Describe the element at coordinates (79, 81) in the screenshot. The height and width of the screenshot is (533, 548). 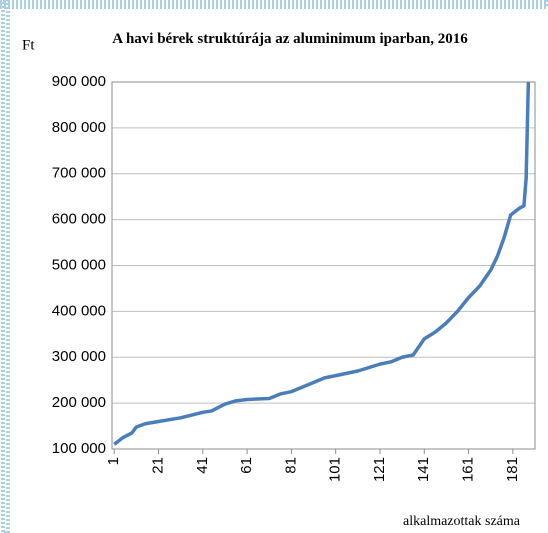
I see `y-tick-label: 900 000` at that location.